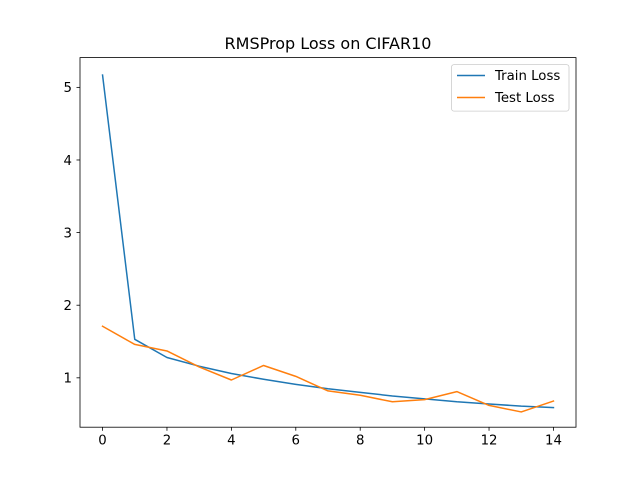  I want to click on y-tick-label-3: 3, so click(68, 233).